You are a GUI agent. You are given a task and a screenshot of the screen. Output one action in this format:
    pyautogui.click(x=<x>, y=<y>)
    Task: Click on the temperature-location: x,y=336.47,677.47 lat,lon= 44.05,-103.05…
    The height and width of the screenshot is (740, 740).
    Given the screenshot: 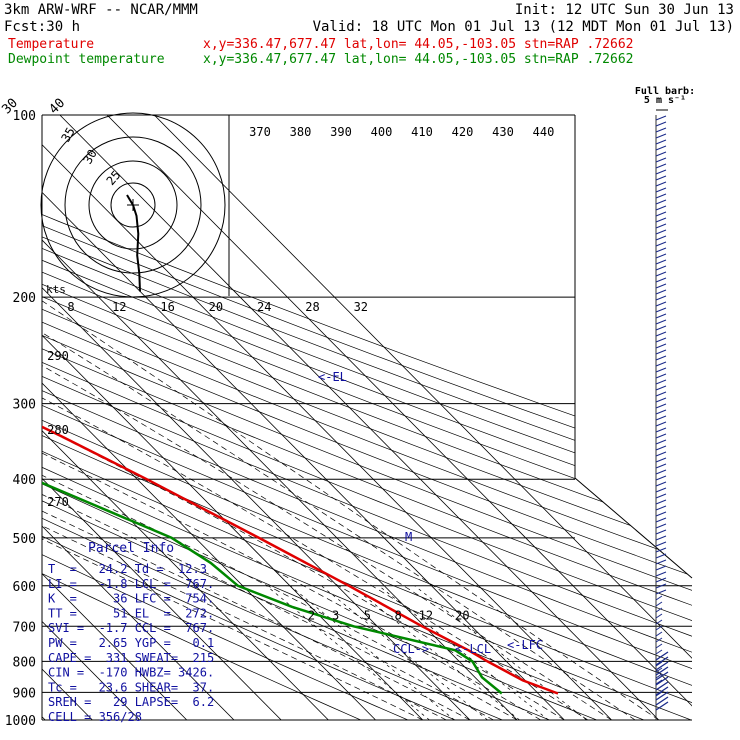 What is the action you would take?
    pyautogui.click(x=418, y=44)
    